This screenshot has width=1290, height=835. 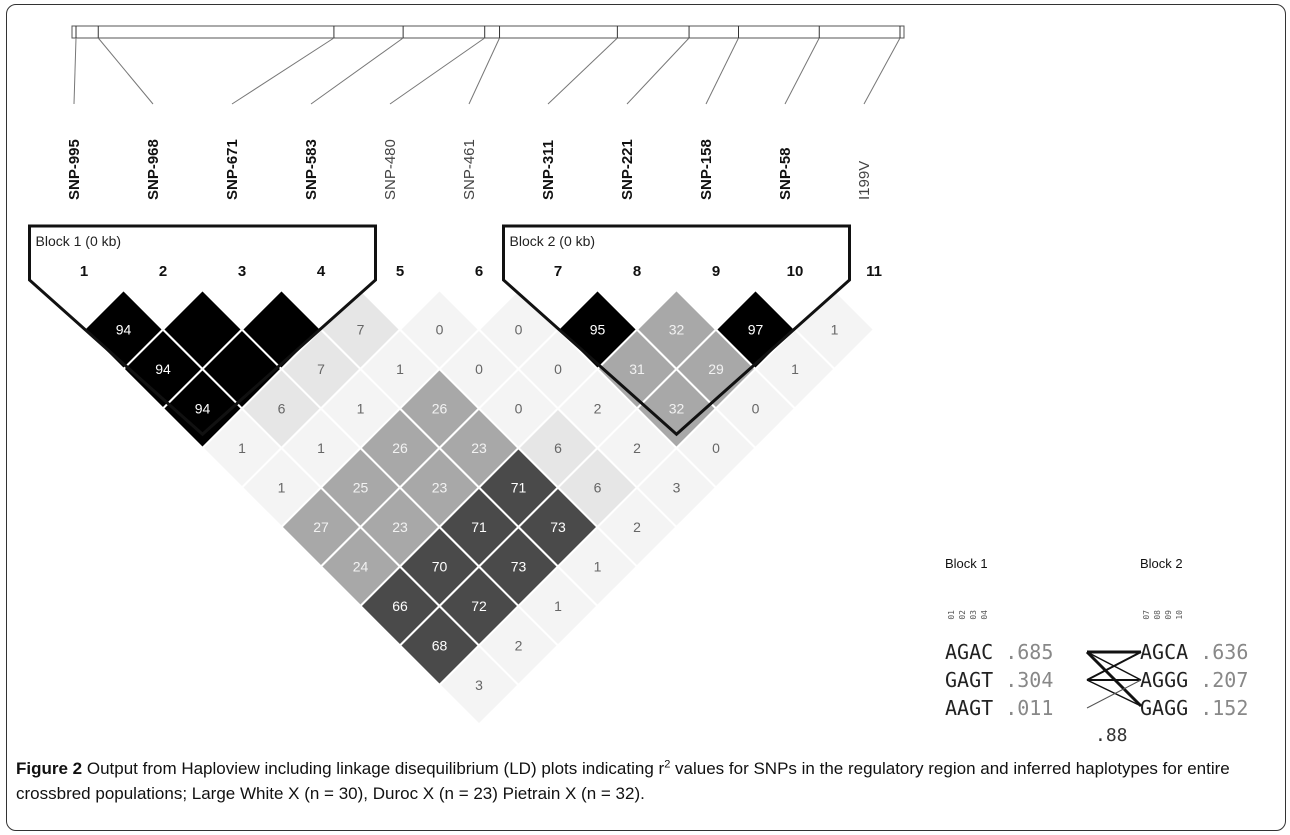 I want to click on hap-marker-index: 07, so click(x=1146, y=615).